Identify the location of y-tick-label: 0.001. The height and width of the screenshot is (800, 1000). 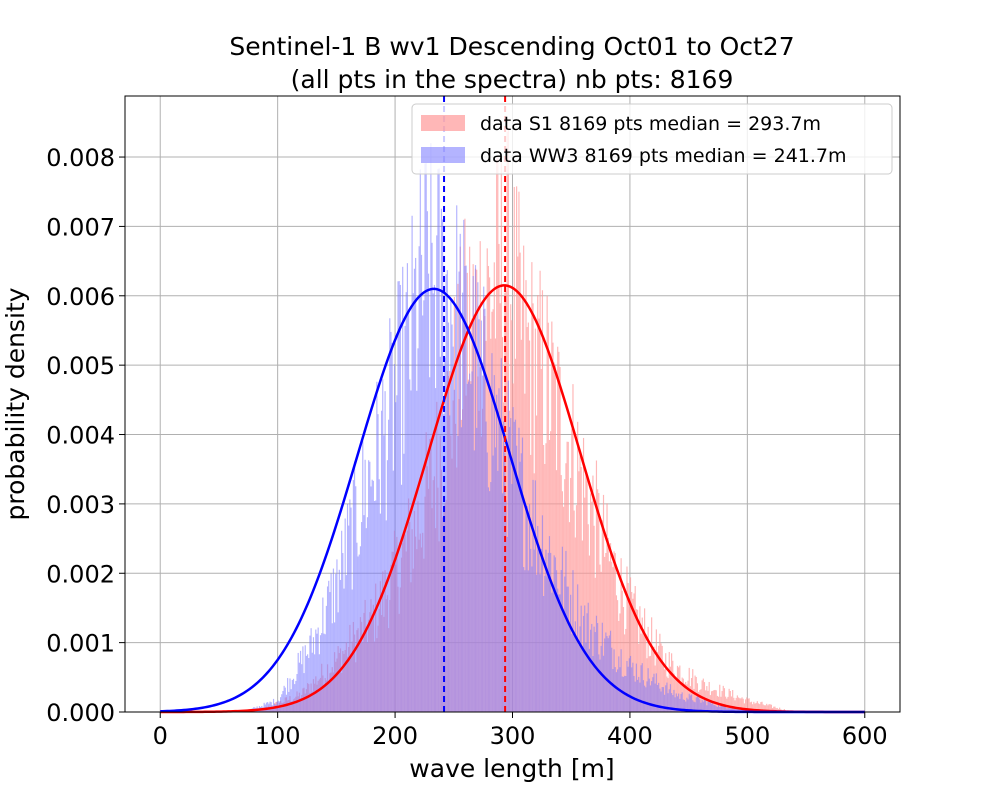
(80, 644).